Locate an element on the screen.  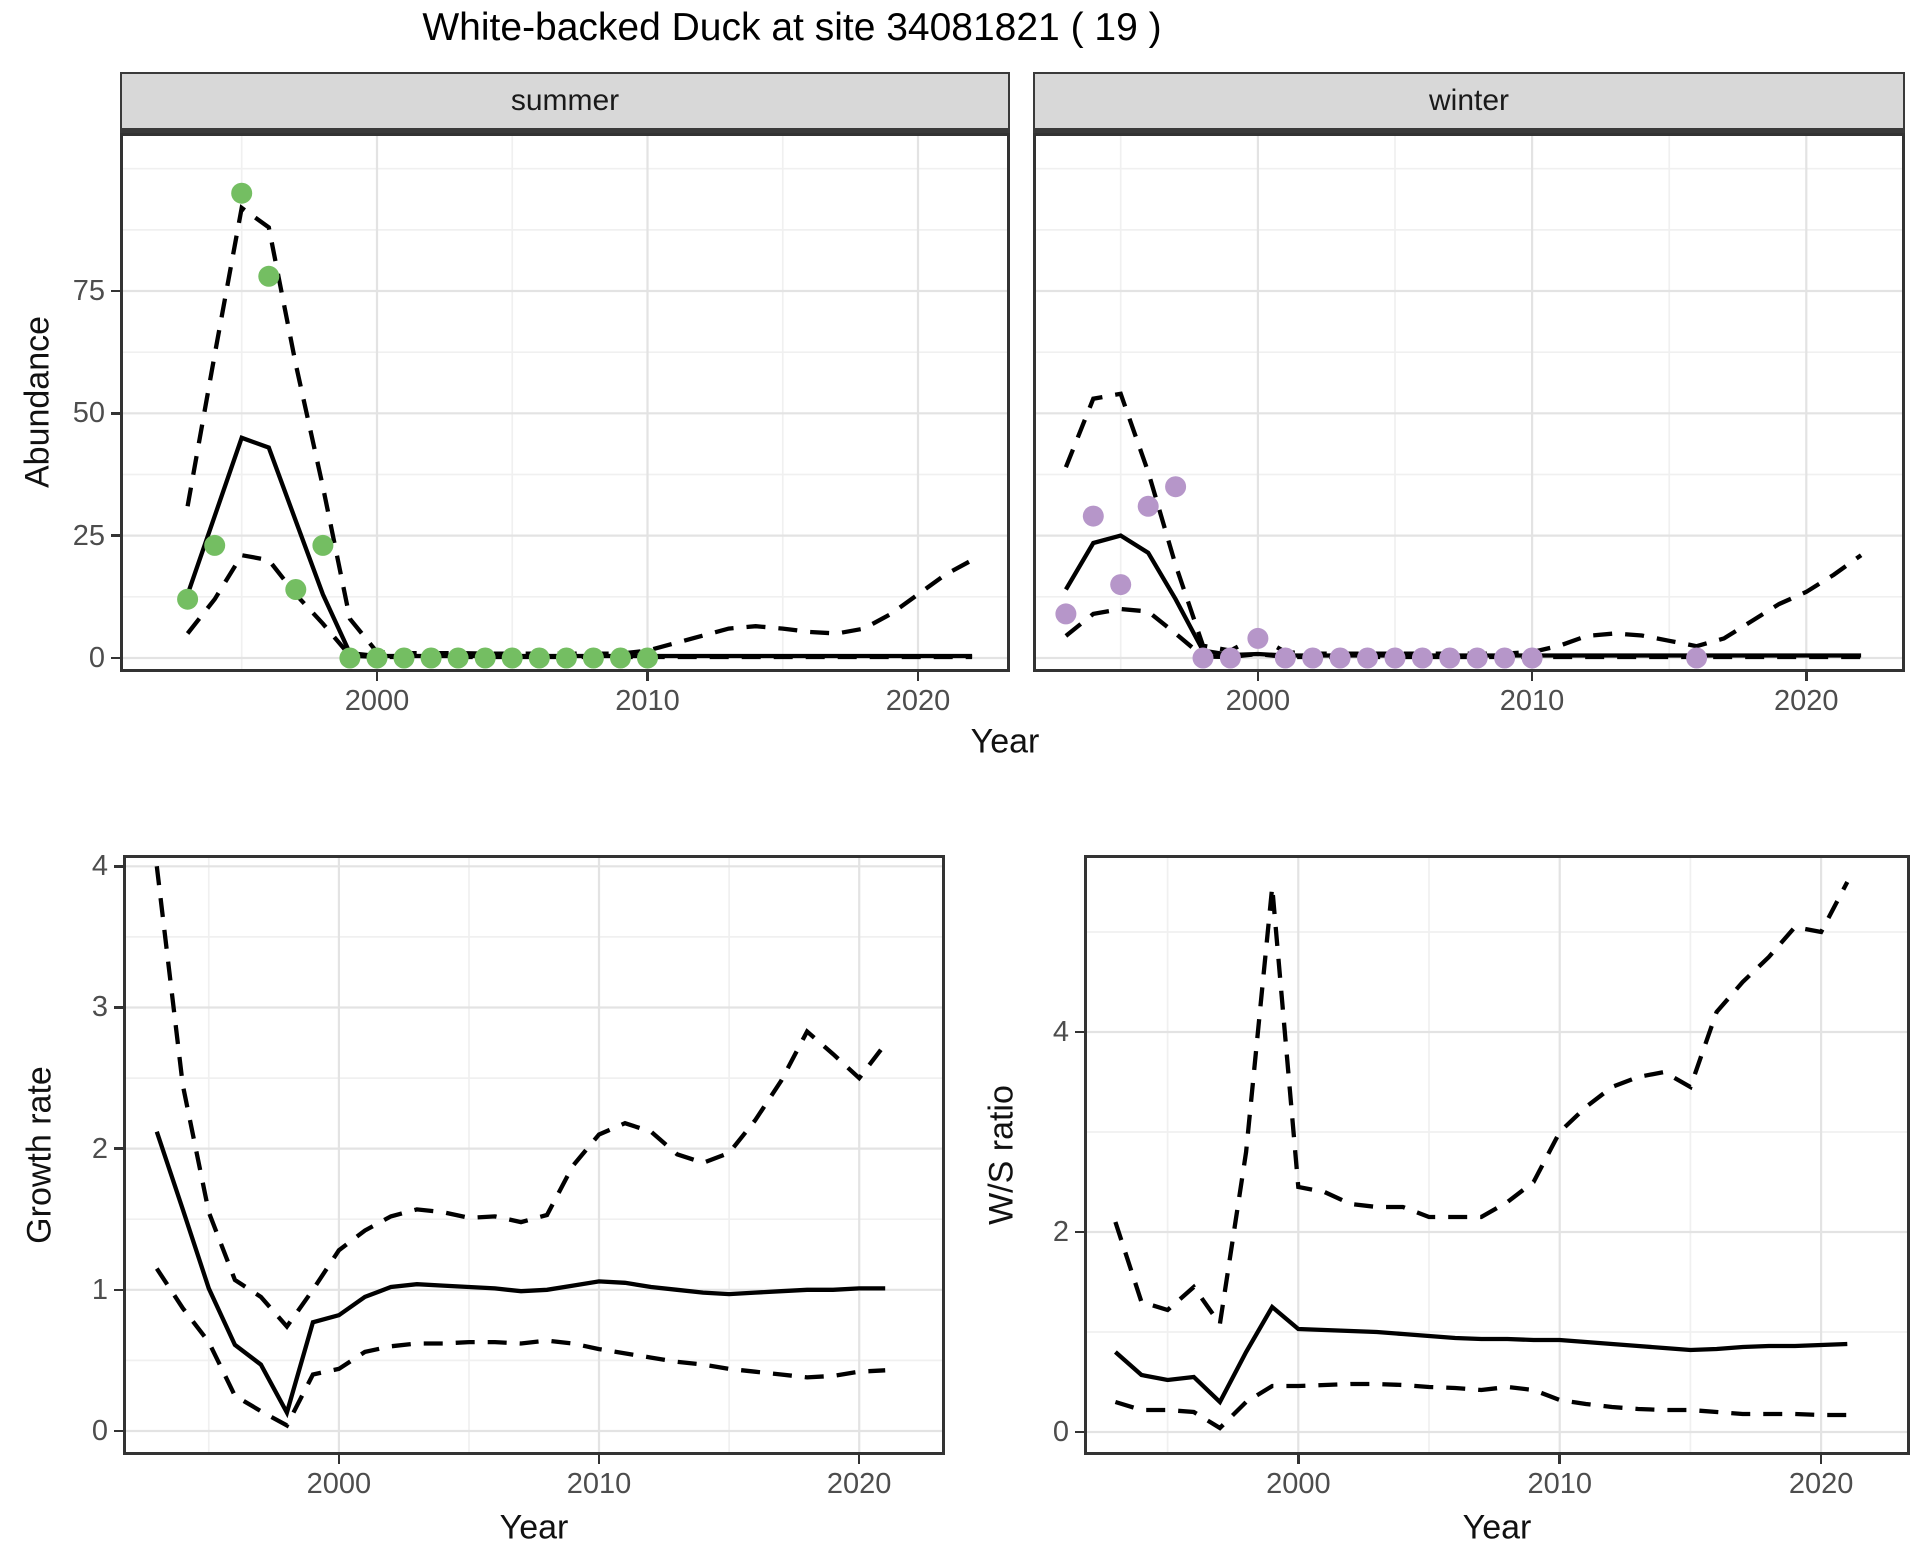
facet-strip-summer-label: summer is located at coordinates (565, 100).